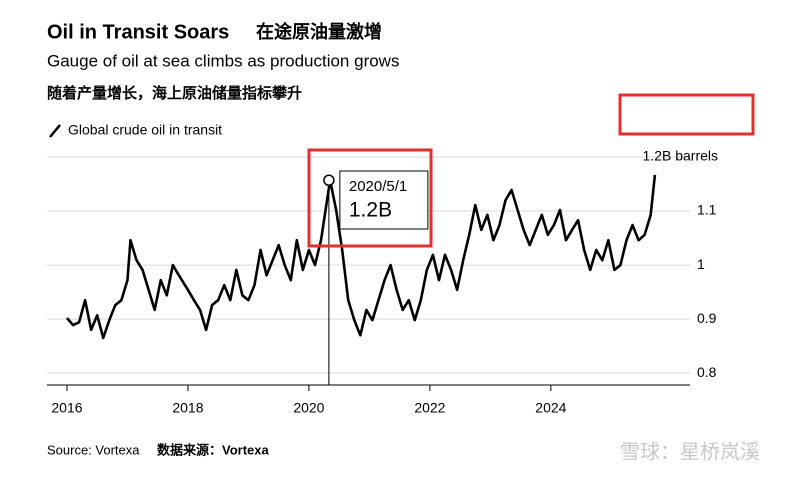  Describe the element at coordinates (93, 449) in the screenshot. I see `source: Source: Vortexa` at that location.